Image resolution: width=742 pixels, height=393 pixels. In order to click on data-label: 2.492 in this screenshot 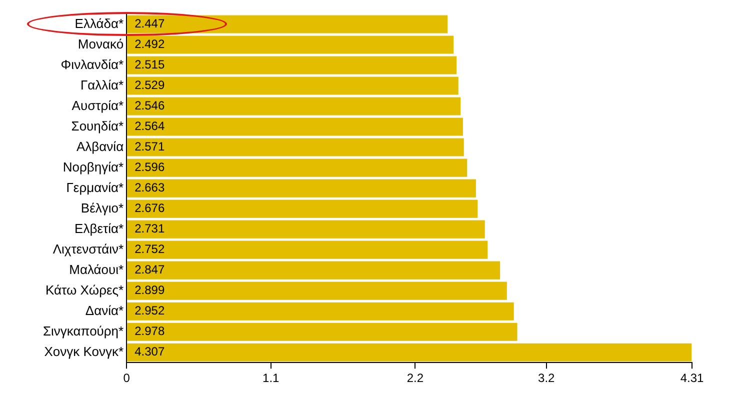, I will do `click(149, 44)`.